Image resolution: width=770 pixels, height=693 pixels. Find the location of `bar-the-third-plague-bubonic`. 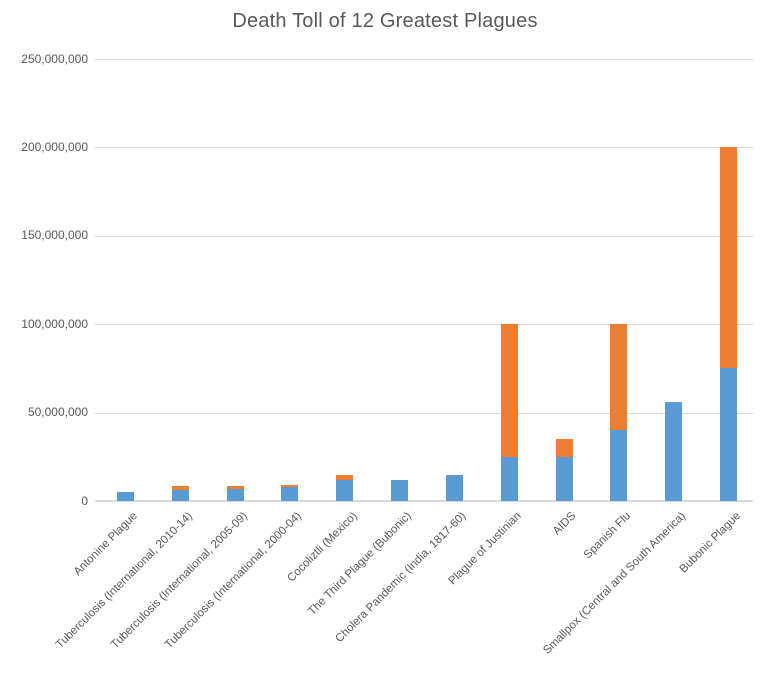

bar-the-third-plague-bubonic is located at coordinates (400, 490).